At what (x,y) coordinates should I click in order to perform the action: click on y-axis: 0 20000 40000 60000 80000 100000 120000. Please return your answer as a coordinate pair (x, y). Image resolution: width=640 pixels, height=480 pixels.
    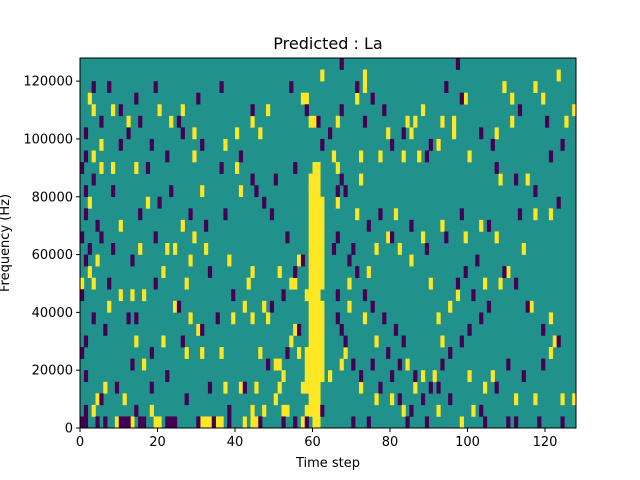
    Looking at the image, I should click on (51, 256).